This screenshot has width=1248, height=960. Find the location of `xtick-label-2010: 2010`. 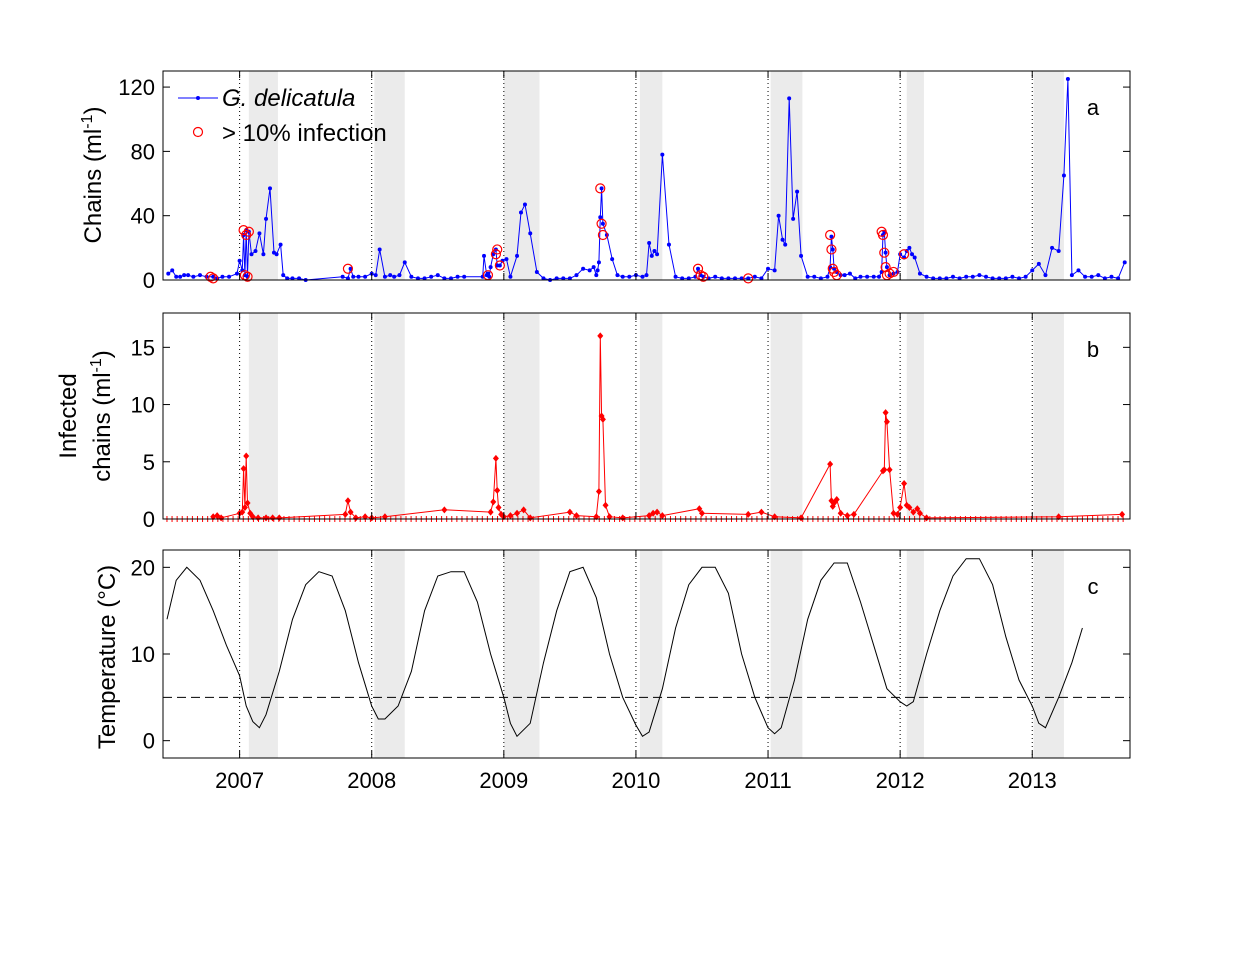

xtick-label-2010: 2010 is located at coordinates (635, 780).